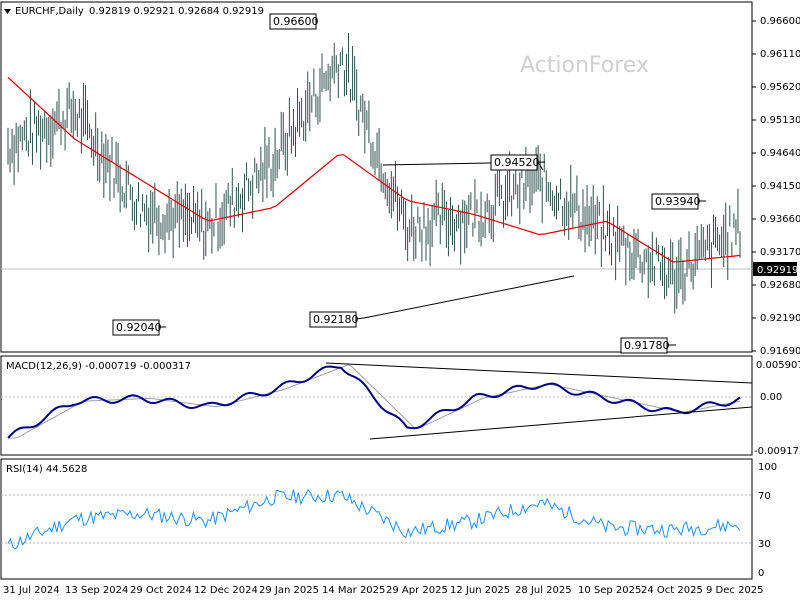 The image size is (800, 600). I want to click on price-y-tick: 0.96600, so click(780, 21).